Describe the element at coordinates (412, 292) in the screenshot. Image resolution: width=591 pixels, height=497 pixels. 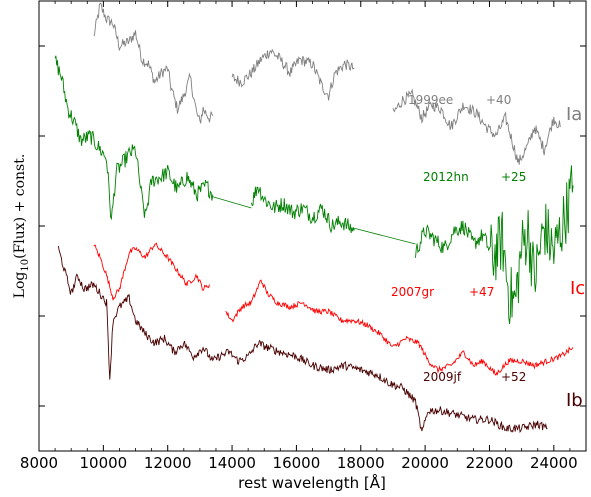
I see `series-label-2007gr: 2007gr` at that location.